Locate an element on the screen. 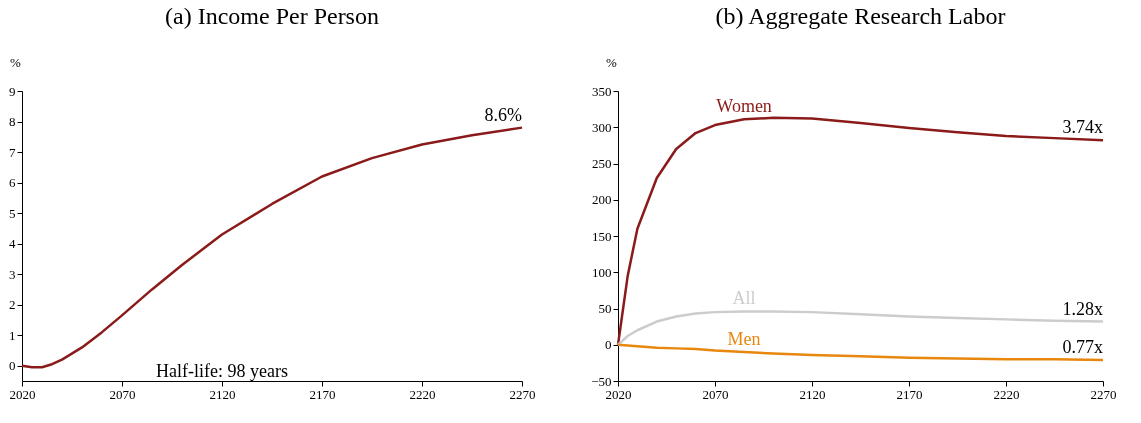  y-tick-label: 5 is located at coordinates (12, 213).